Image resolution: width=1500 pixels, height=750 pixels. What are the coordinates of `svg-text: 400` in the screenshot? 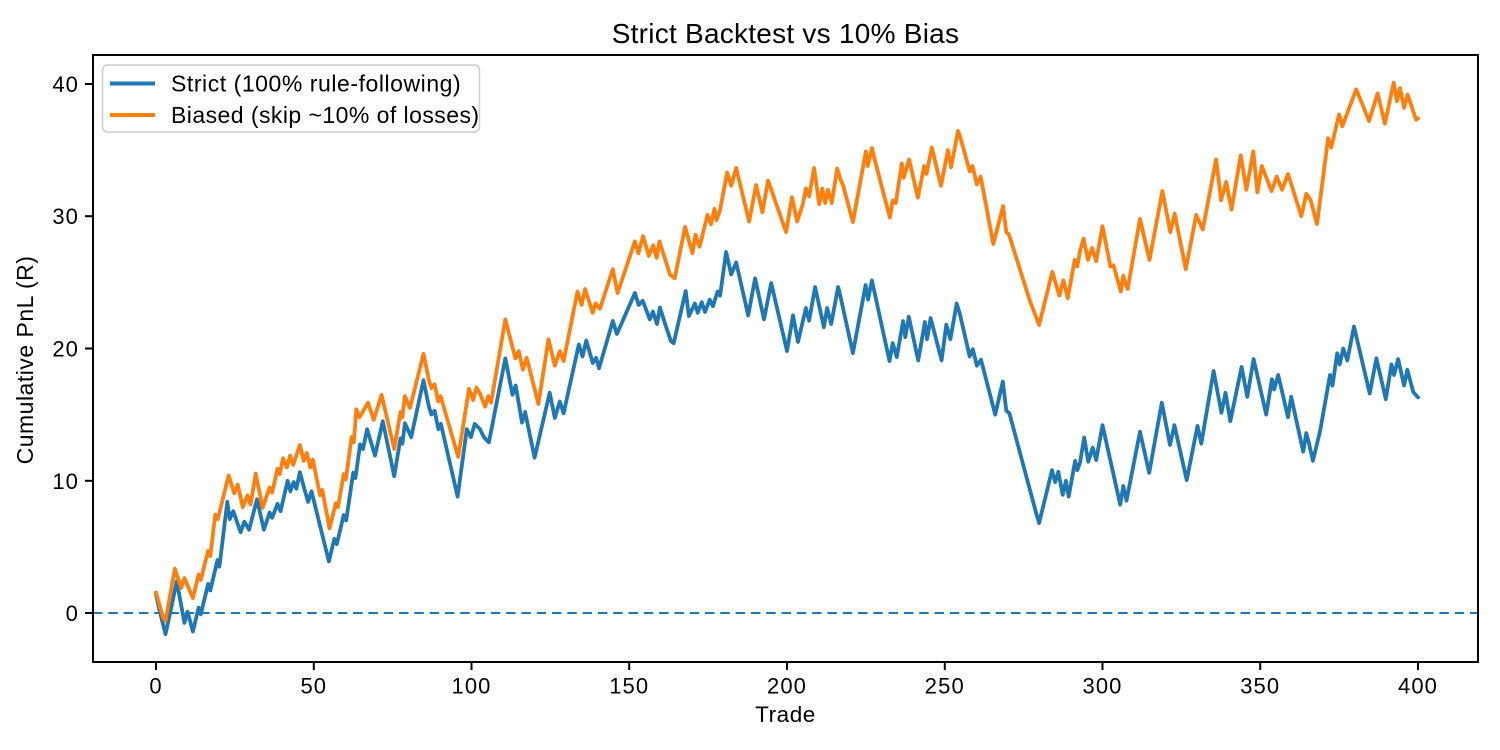 It's located at (1418, 686).